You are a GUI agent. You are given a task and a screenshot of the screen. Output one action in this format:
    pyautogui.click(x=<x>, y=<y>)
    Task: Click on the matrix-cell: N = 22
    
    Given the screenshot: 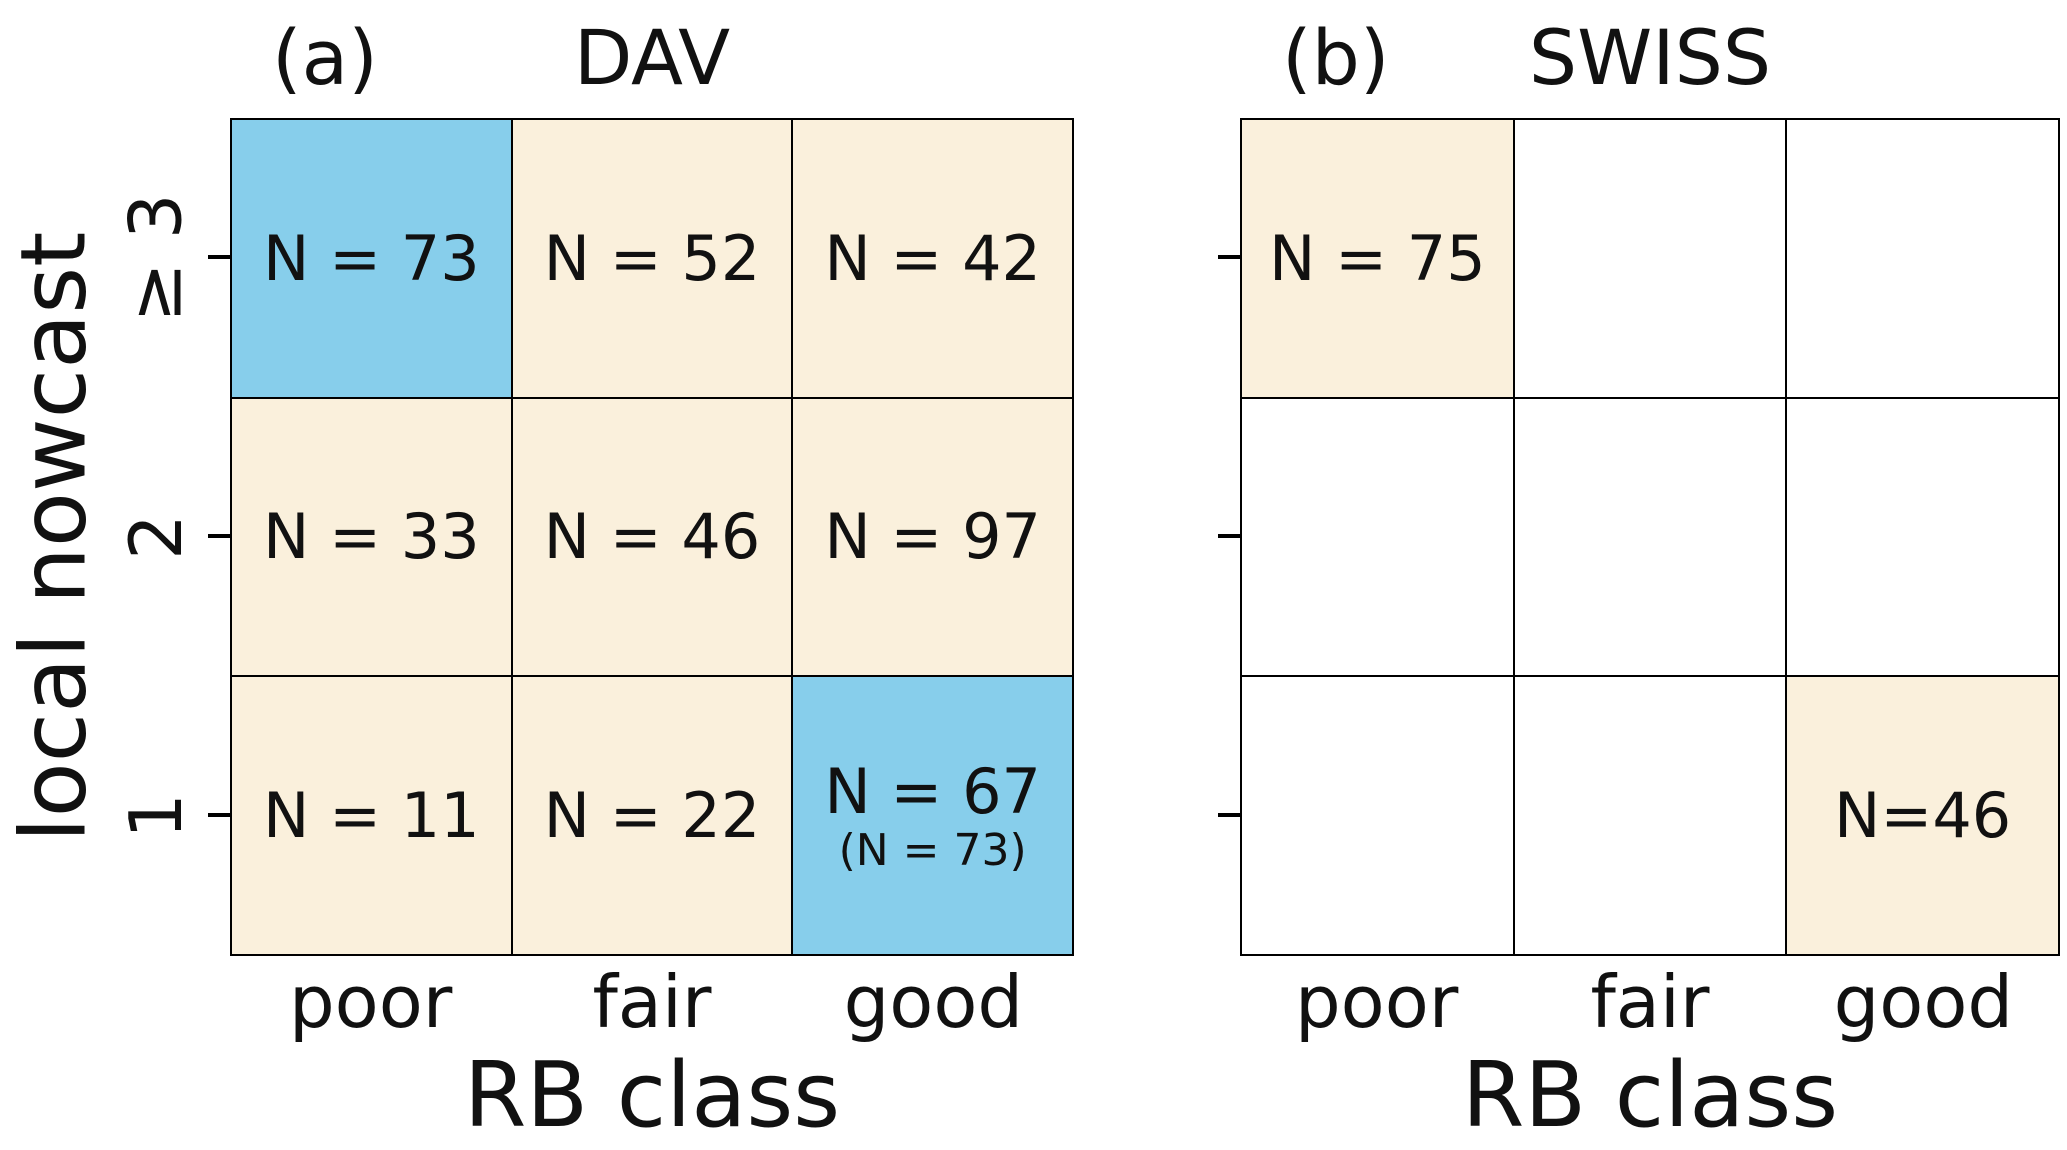 What is the action you would take?
    pyautogui.click(x=652, y=815)
    